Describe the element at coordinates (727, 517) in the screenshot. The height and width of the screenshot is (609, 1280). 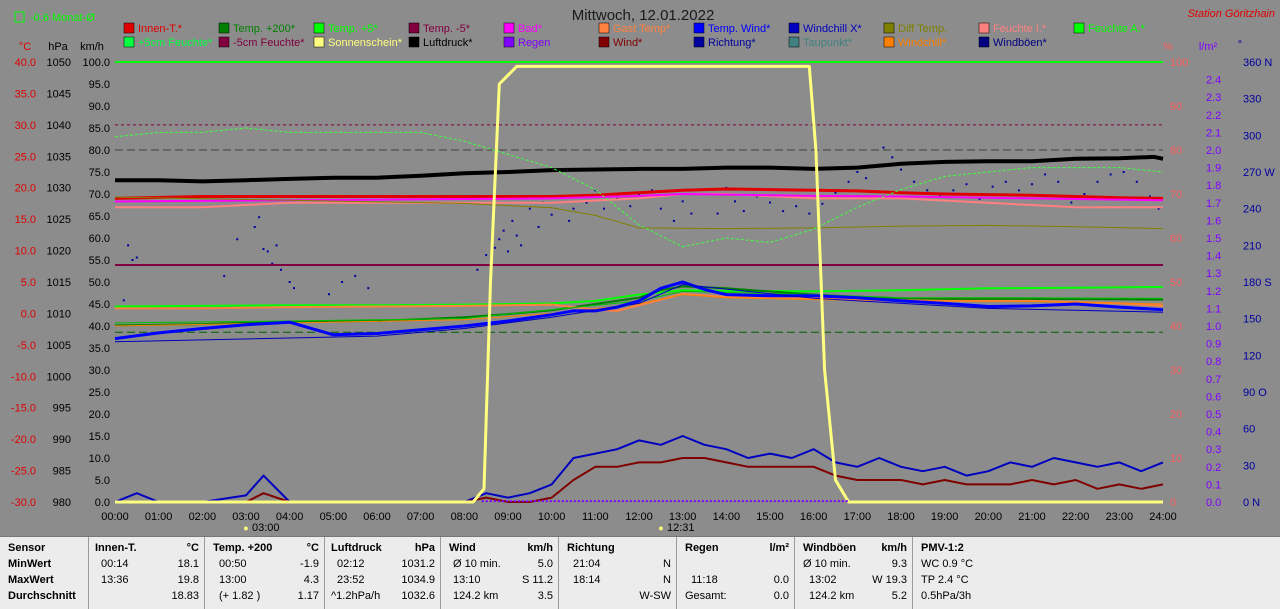
I see `x-tick-label: 14:00` at that location.